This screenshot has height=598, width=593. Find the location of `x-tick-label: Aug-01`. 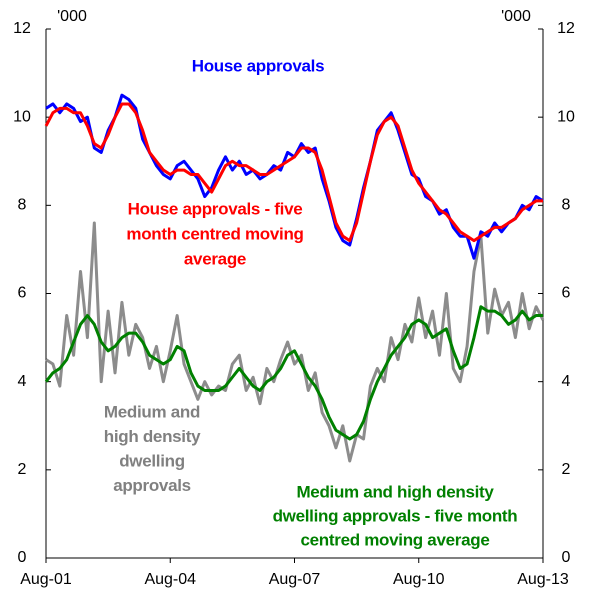

x-tick-label: Aug-01 is located at coordinates (46, 579).